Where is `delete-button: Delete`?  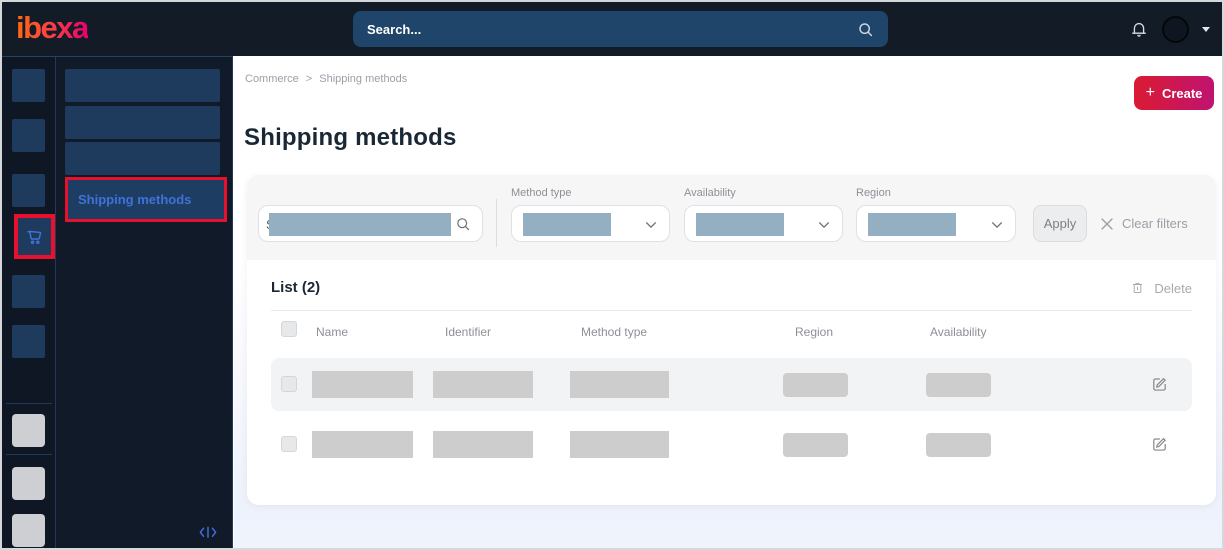
delete-button: Delete is located at coordinates (1161, 288).